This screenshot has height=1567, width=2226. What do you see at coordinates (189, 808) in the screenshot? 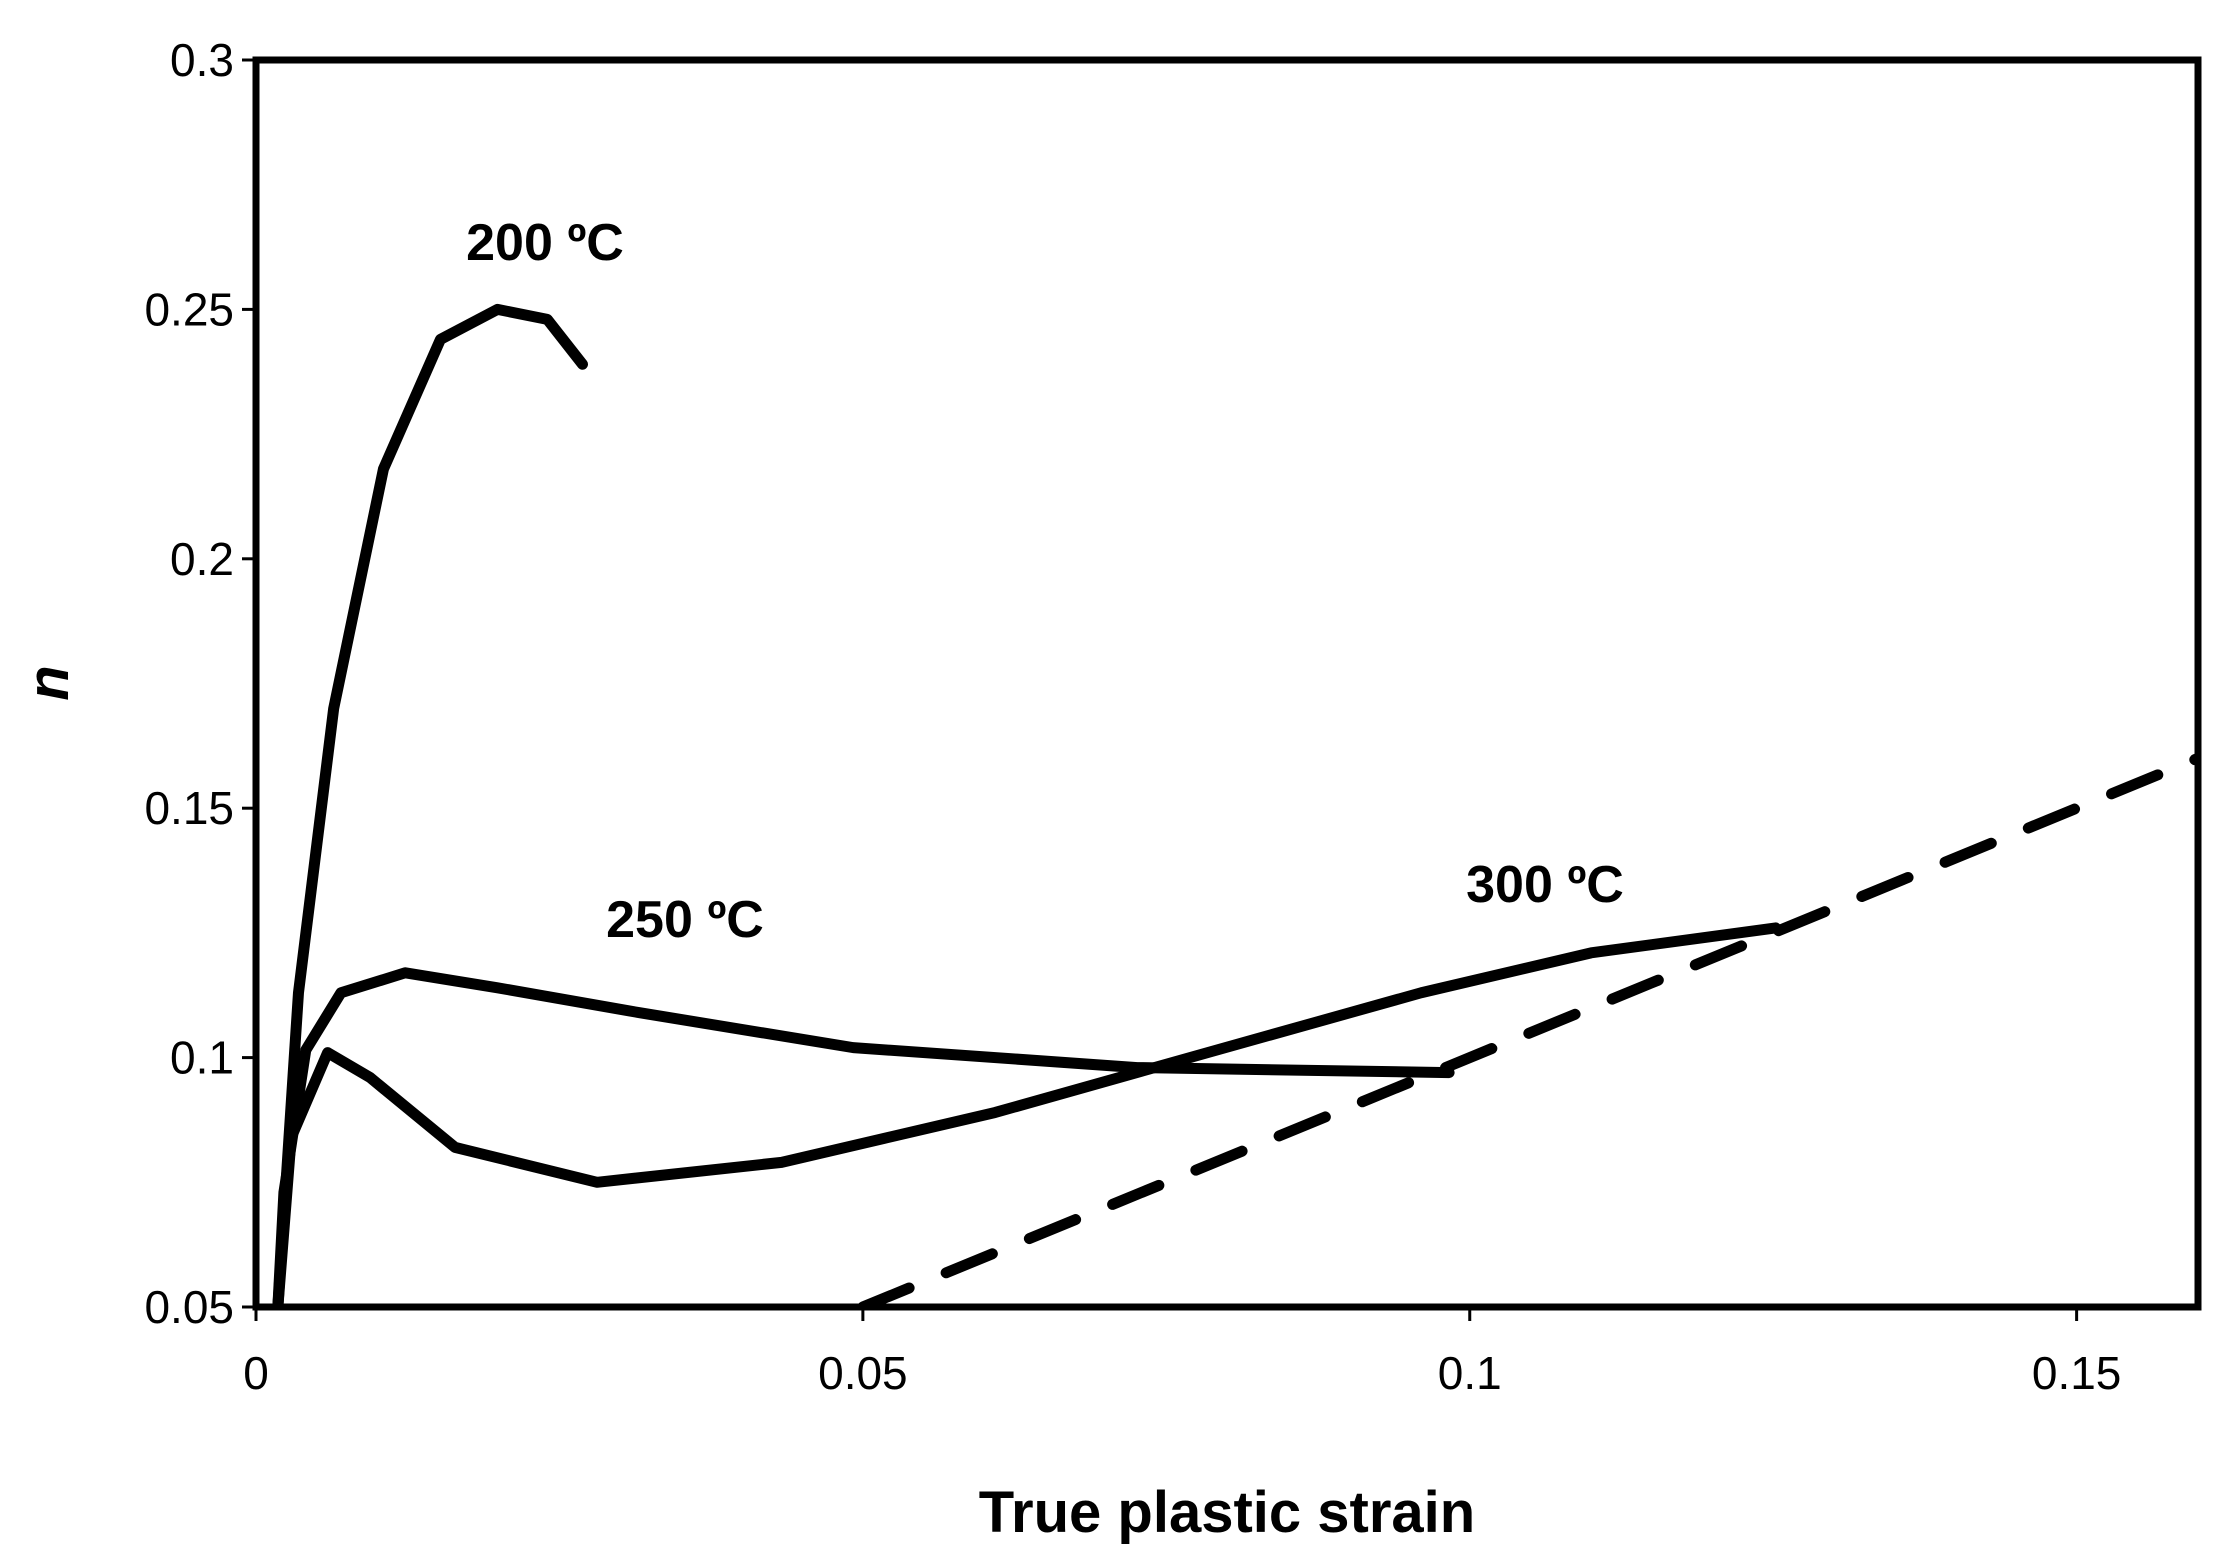
I see `y-tick-label: 0.15` at bounding box center [189, 808].